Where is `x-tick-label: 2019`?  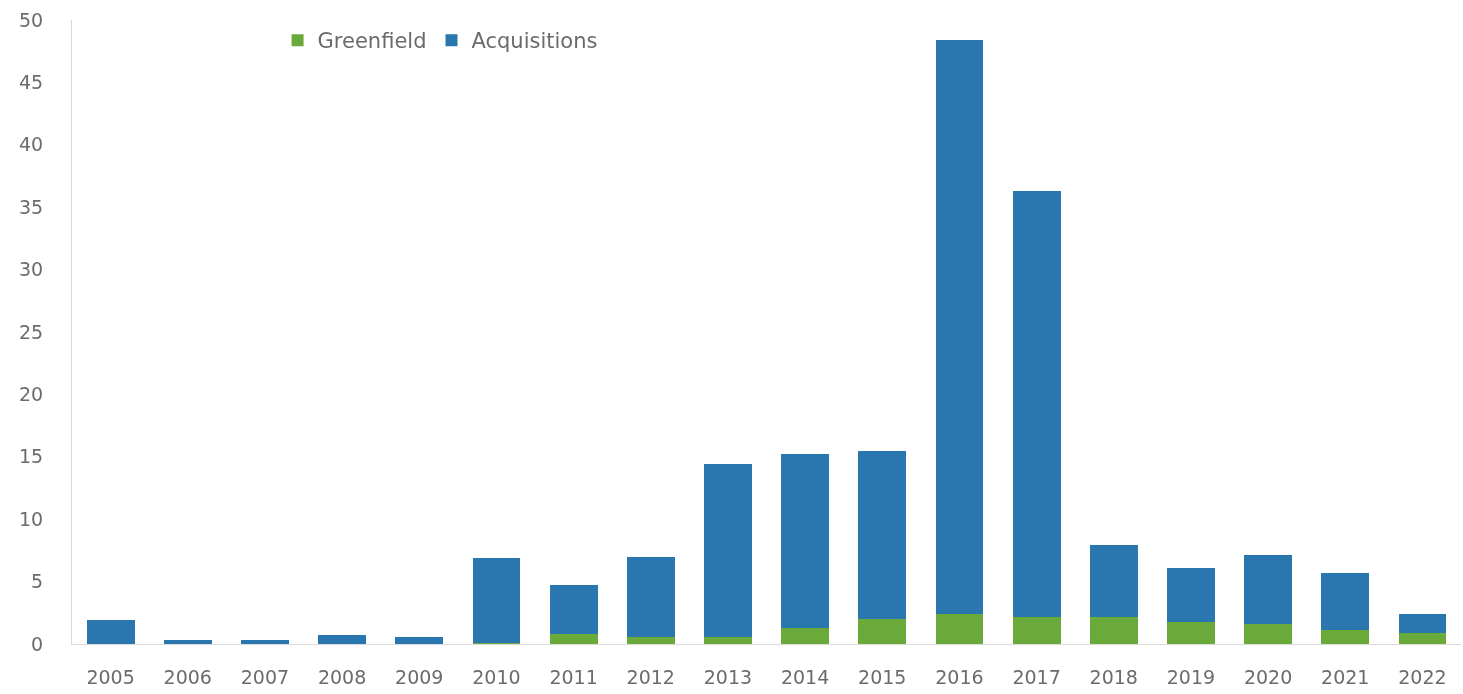
x-tick-label: 2019 is located at coordinates (1191, 676).